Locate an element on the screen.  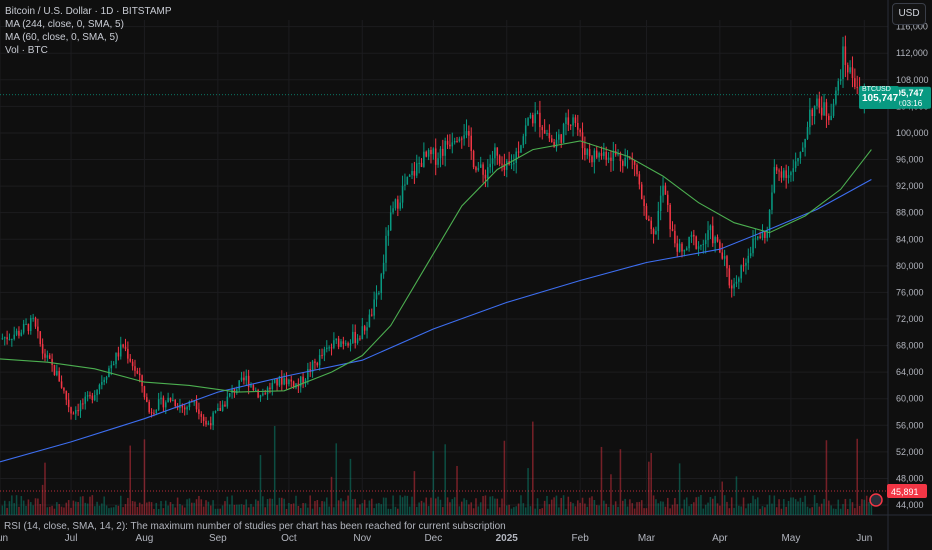
legend-title: Bitcoin / U.S. Dollar · 1D · BITSTAMP is located at coordinates (88, 11).